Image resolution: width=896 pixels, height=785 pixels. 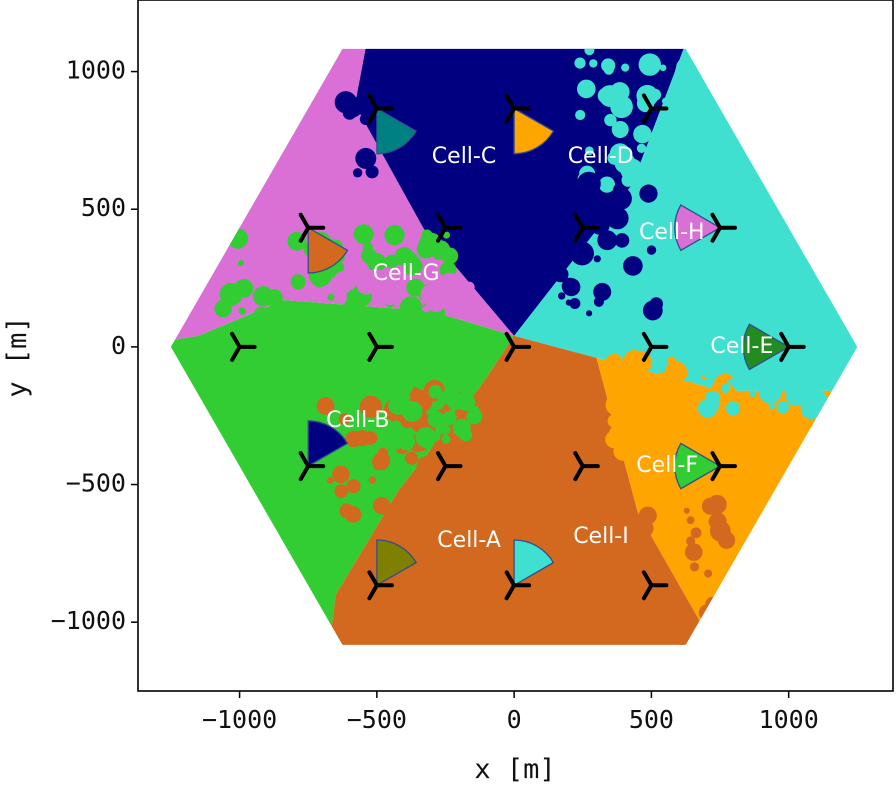 What do you see at coordinates (239, 719) in the screenshot?
I see `x-tick-label: −1000` at bounding box center [239, 719].